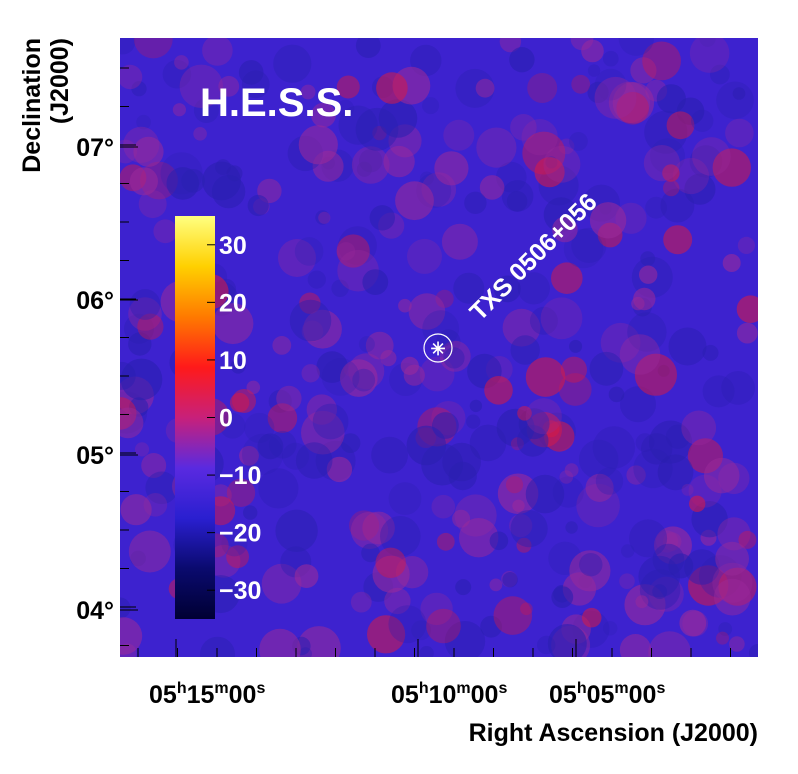  I want to click on colorbar-tick-label: 30, so click(233, 246).